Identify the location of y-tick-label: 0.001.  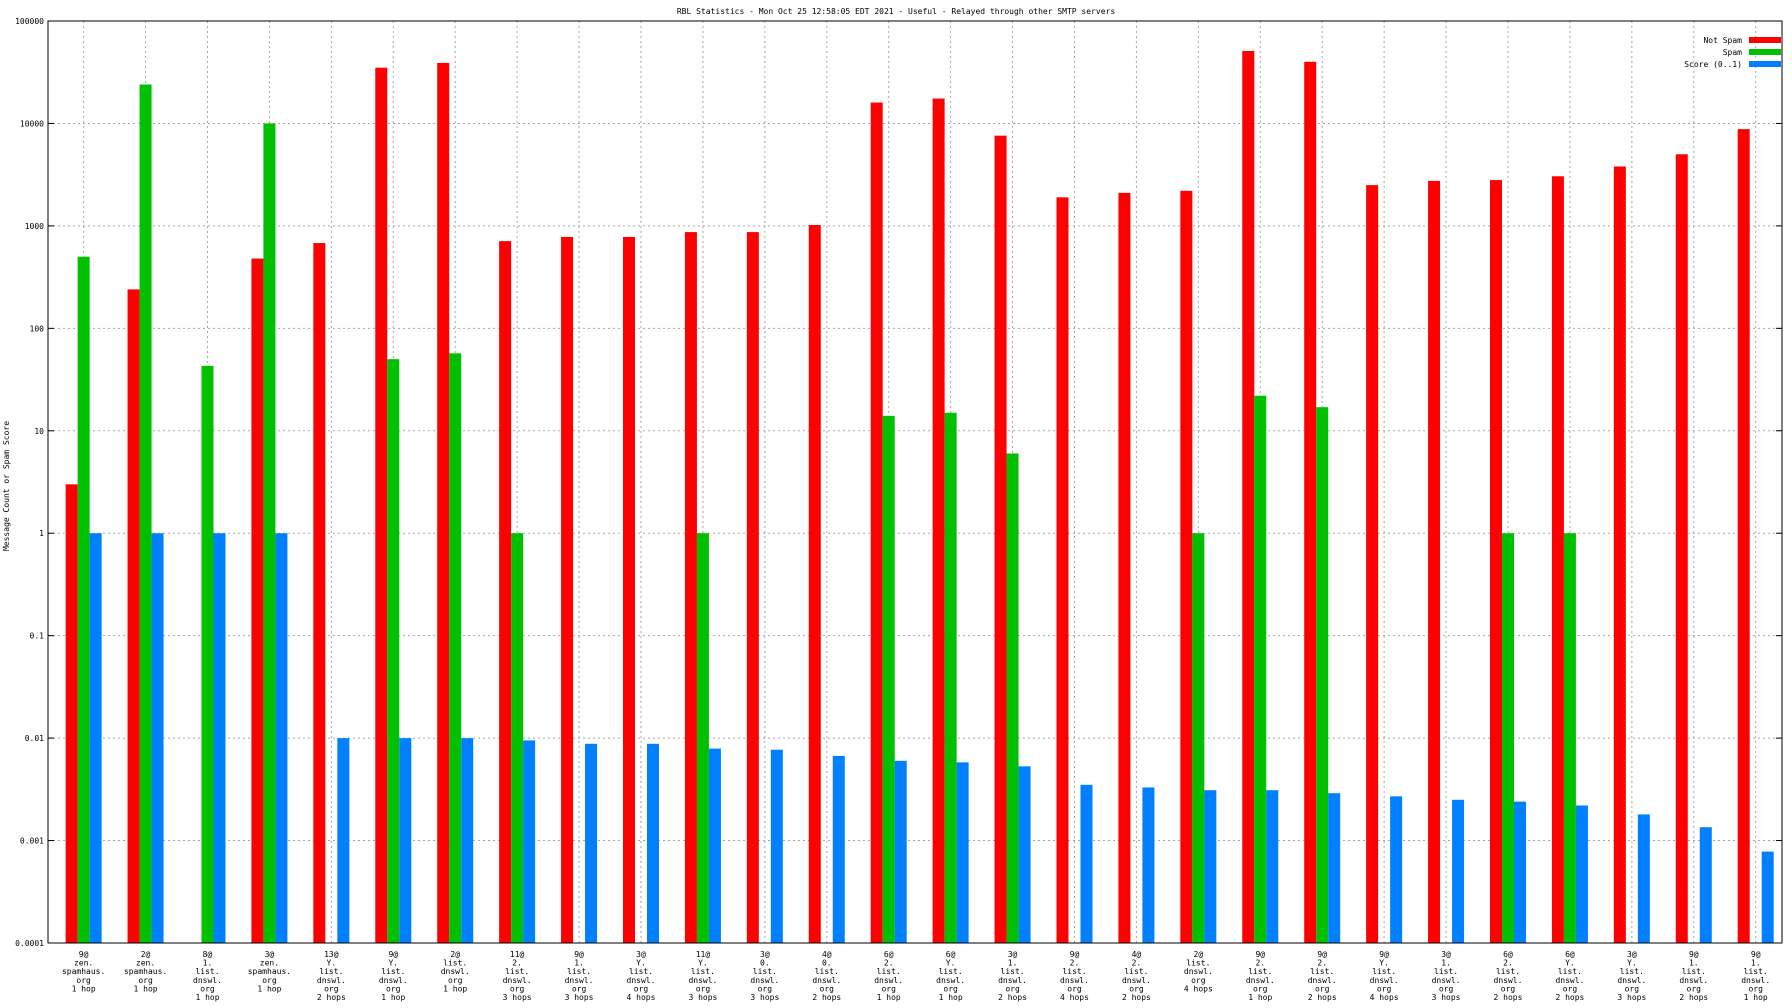
(32, 841).